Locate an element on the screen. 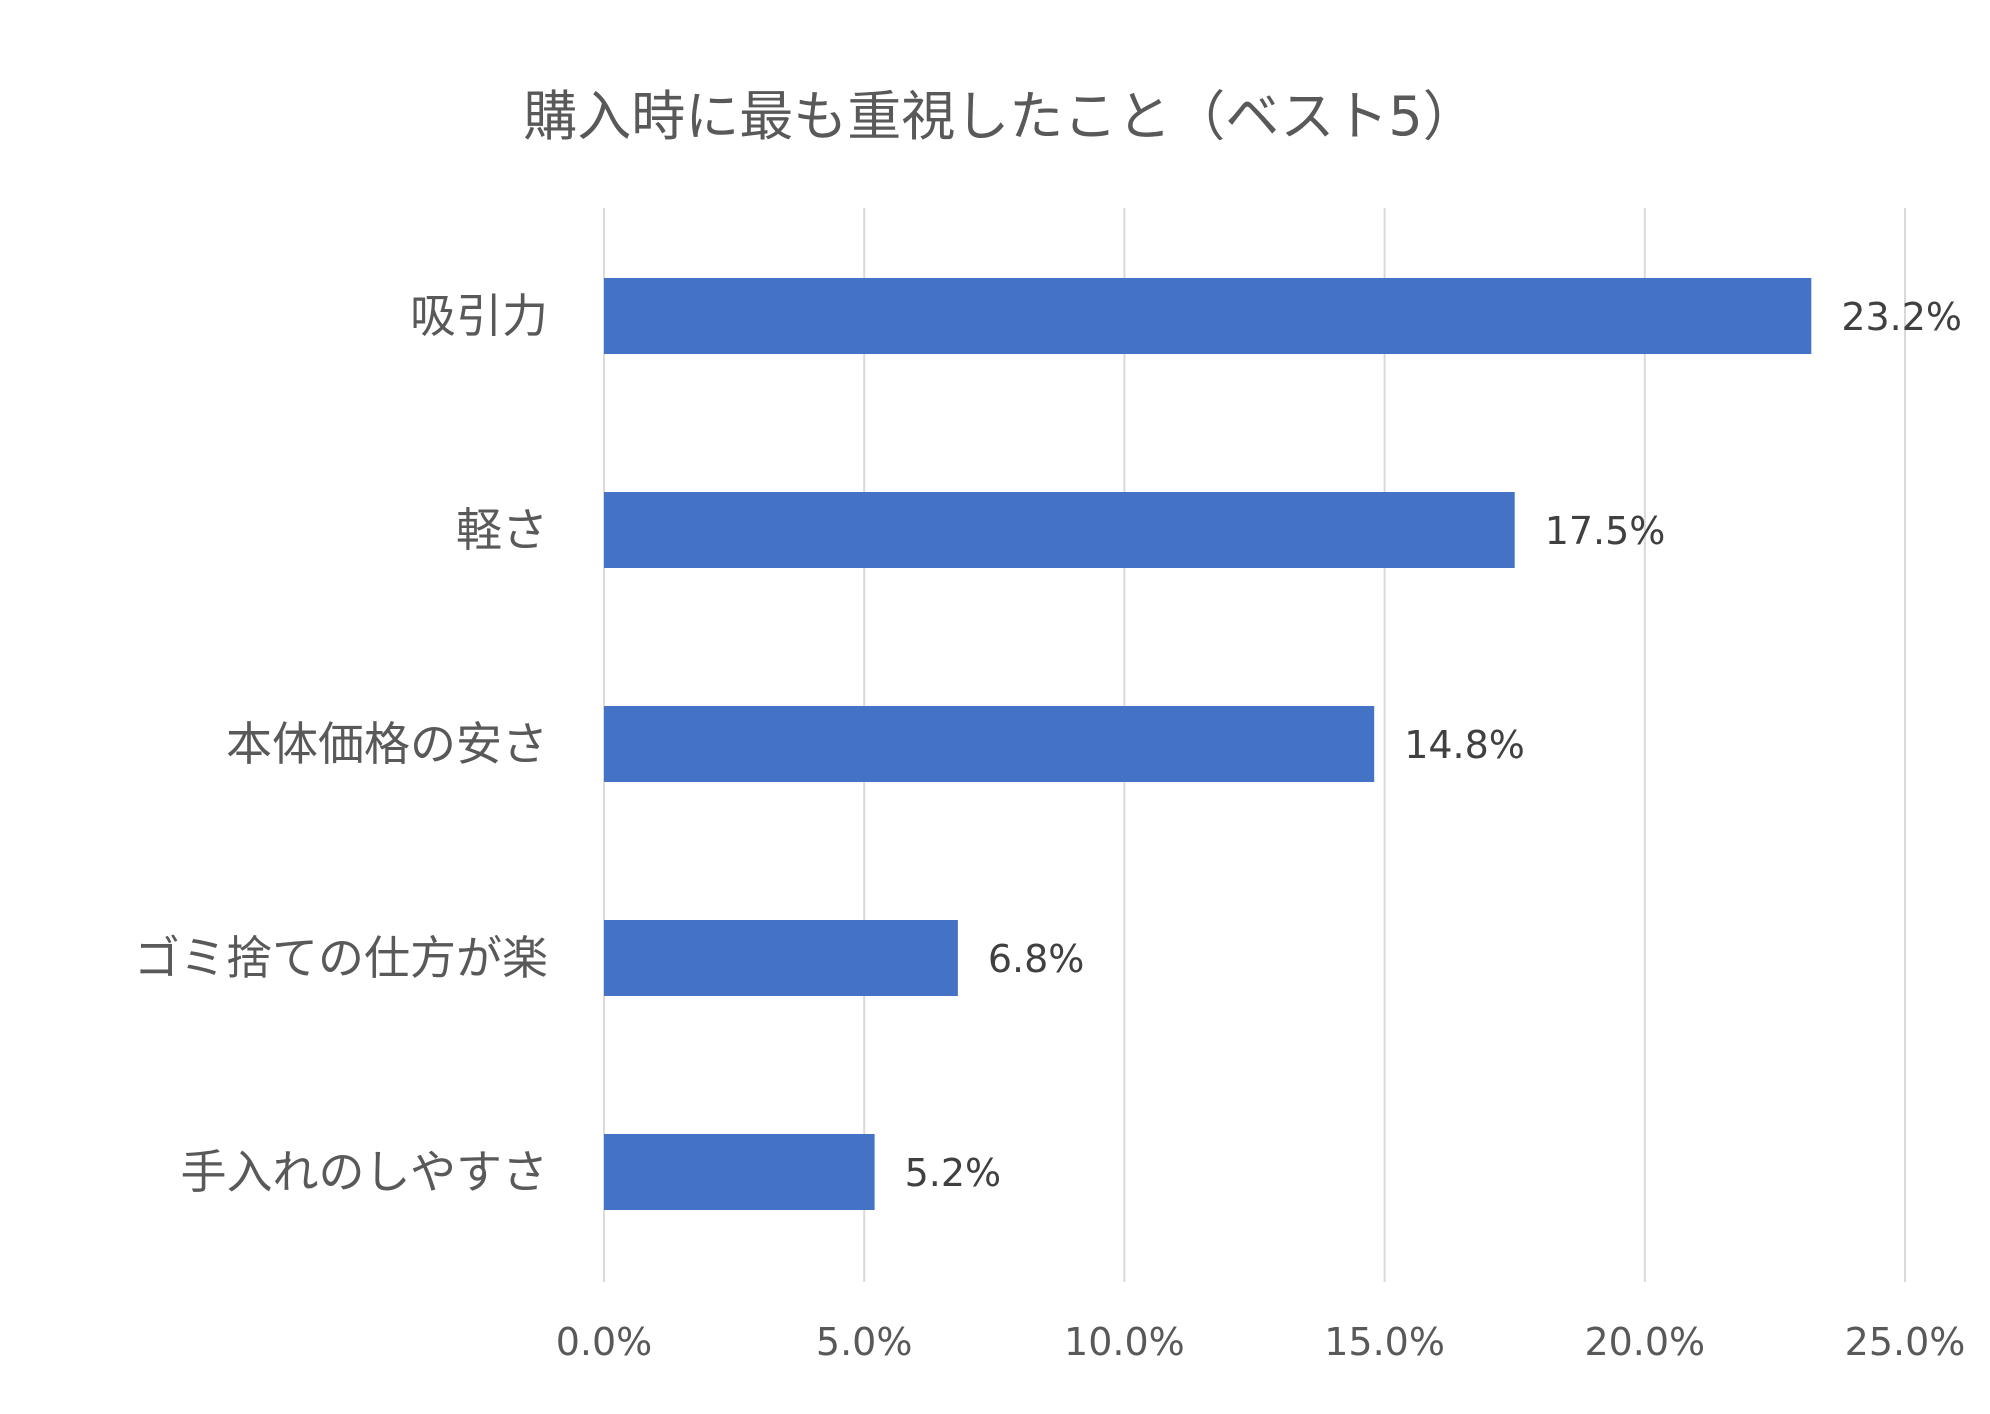 Image resolution: width=1990 pixels, height=1414 pixels. x-tick-label: 5.0% is located at coordinates (864, 1342).